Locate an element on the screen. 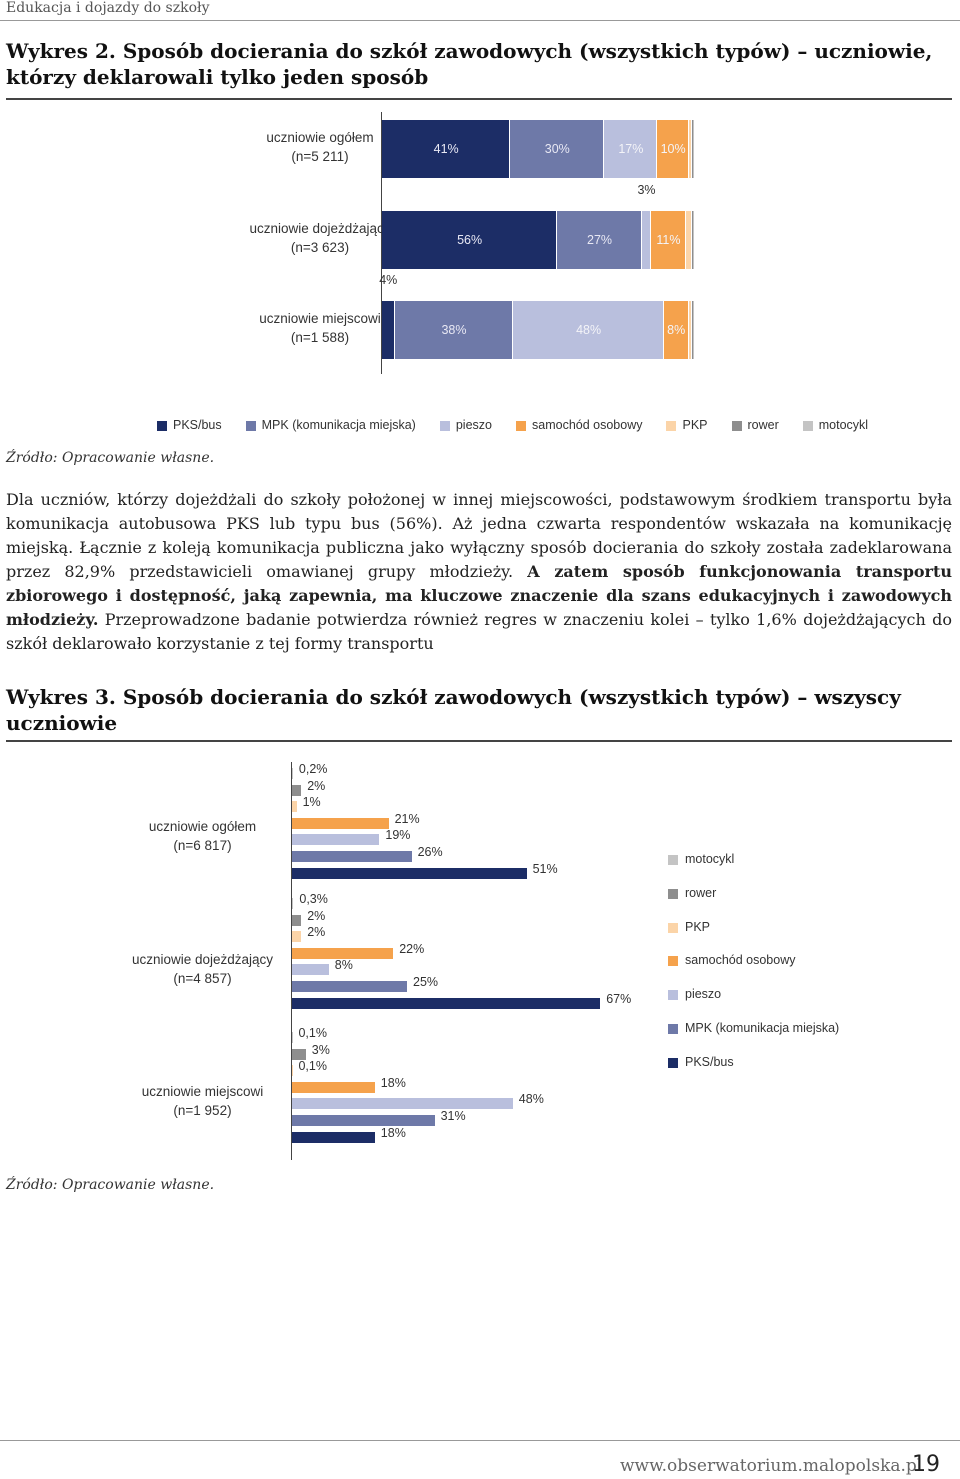  running-header: Edukacja i dojazdy do szkoły is located at coordinates (108, 8).